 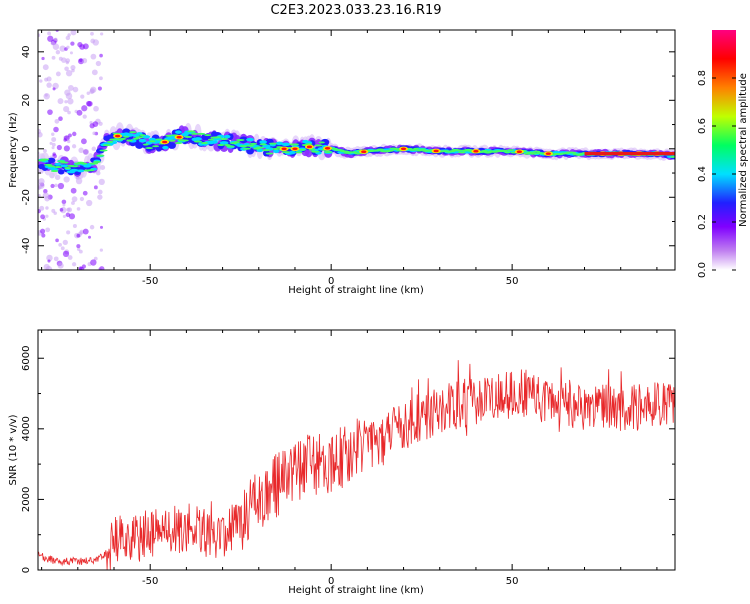 I want to click on y-tick-label: 0, so click(x=26, y=570).